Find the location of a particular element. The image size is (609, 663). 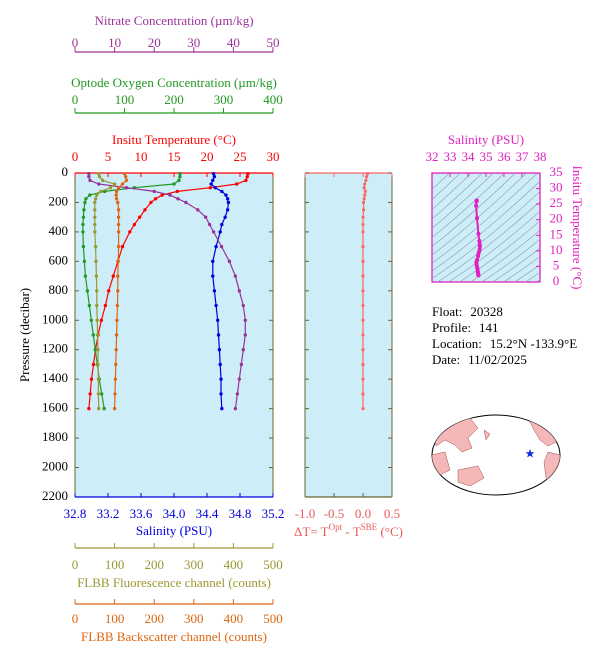

info-value: 20328 is located at coordinates (486, 311).